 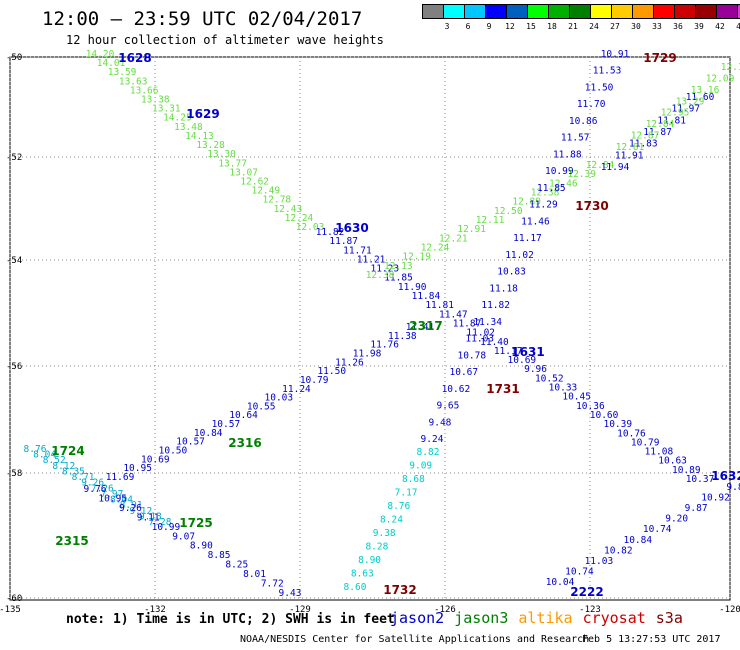 What do you see at coordinates (494, 342) in the screenshot?
I see `swh-value: 11.40` at bounding box center [494, 342].